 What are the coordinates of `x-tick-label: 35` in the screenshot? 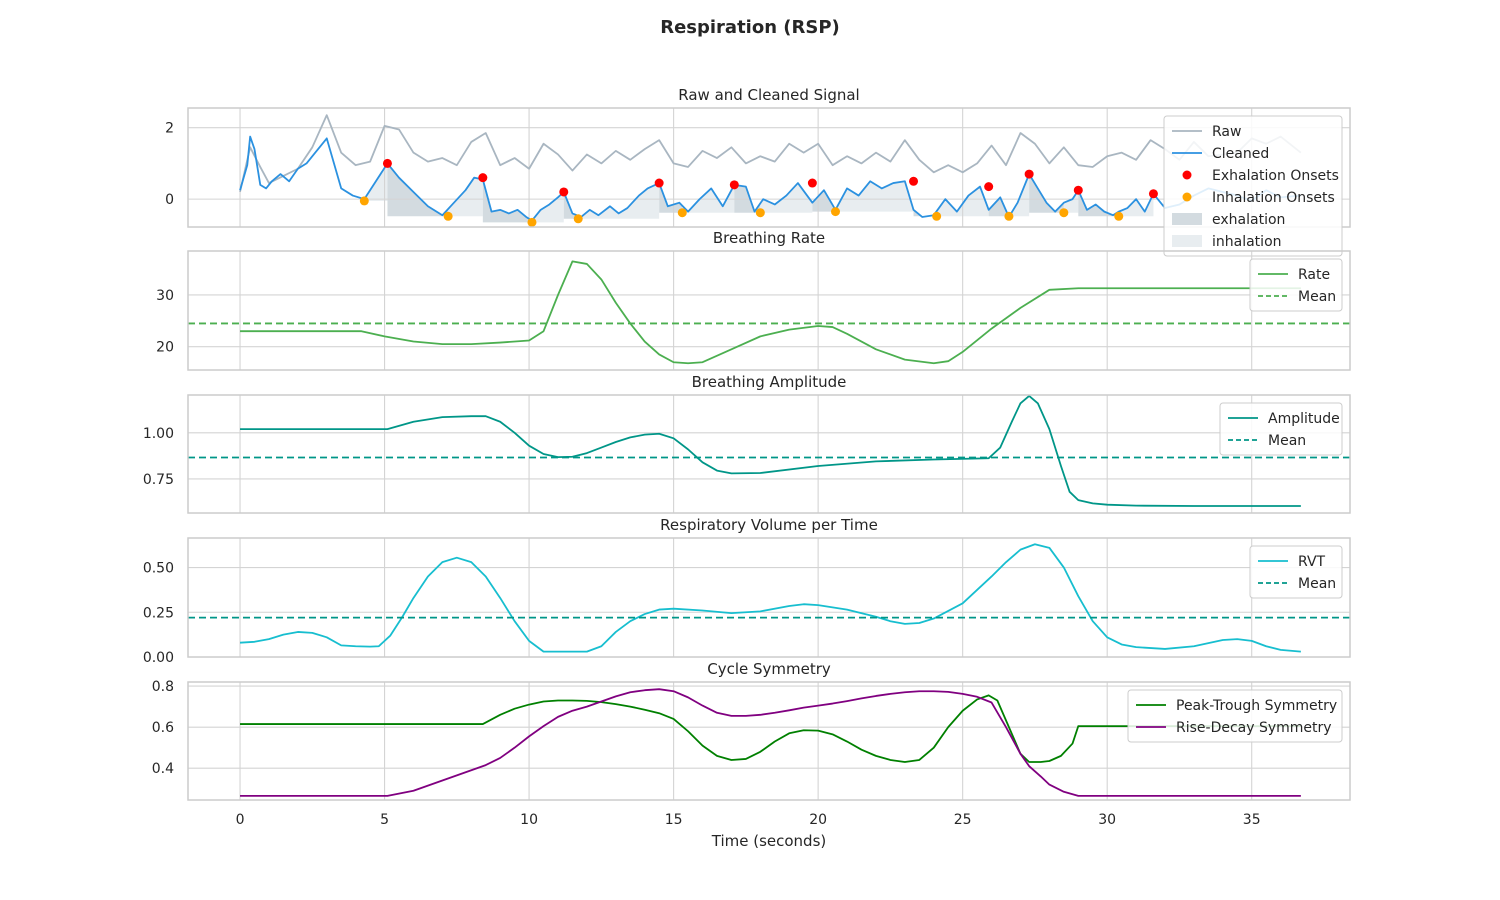 It's located at (1252, 820).